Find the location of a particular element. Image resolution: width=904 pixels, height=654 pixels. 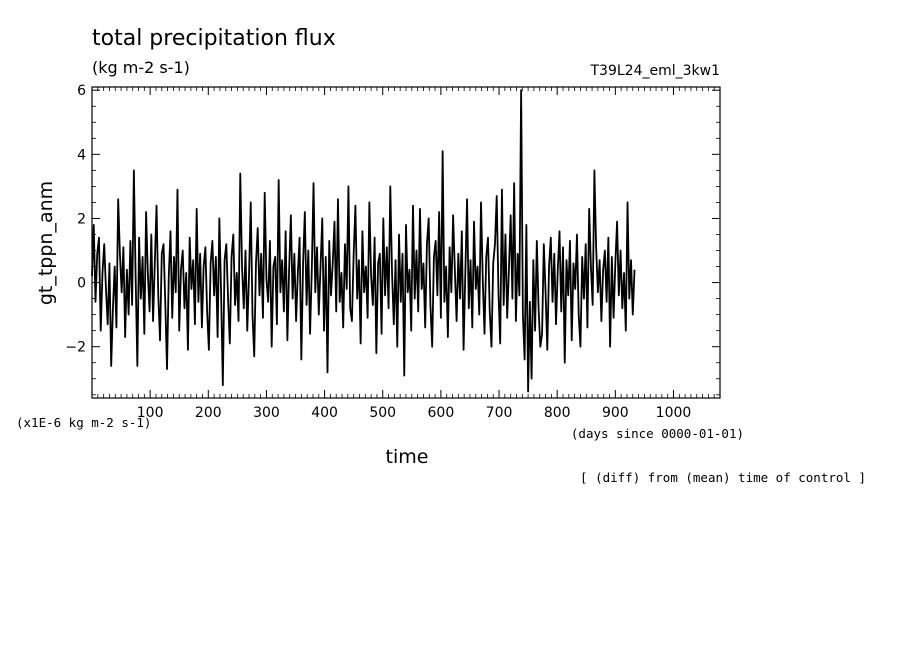

y-tick-label: −2 is located at coordinates (75, 348).